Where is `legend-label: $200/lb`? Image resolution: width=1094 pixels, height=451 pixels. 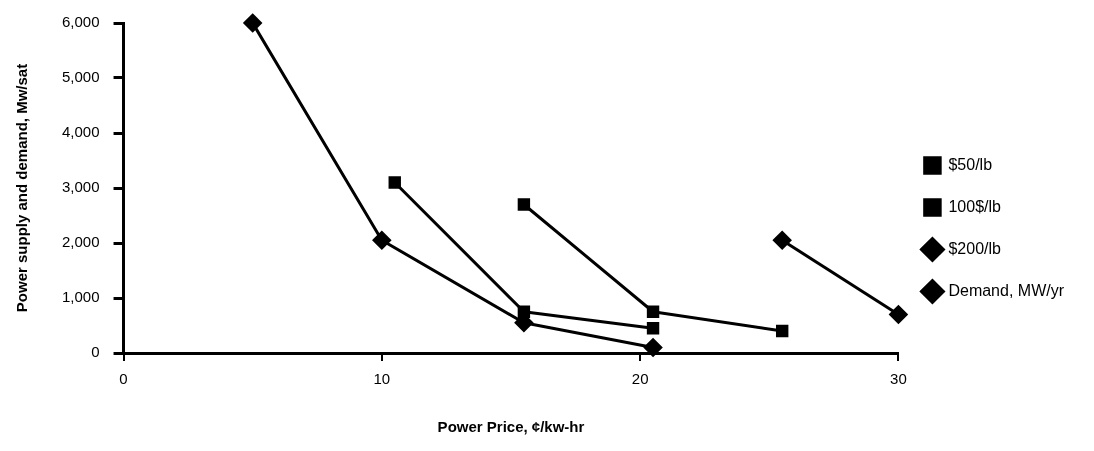 legend-label: $200/lb is located at coordinates (975, 248).